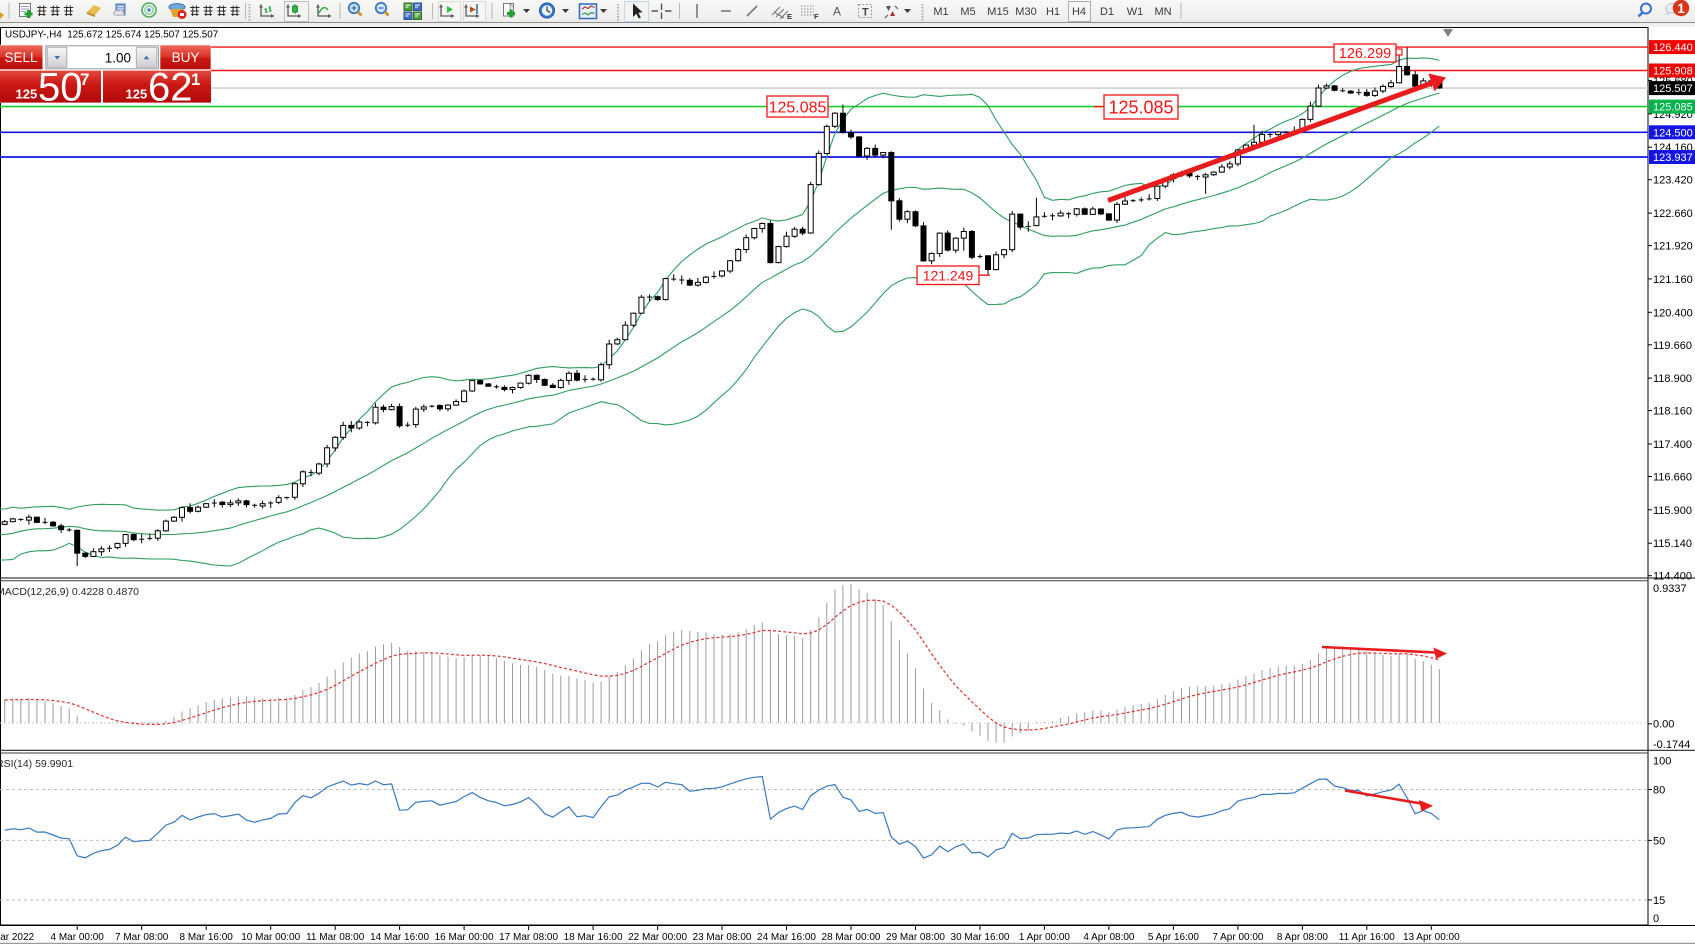 This screenshot has width=1695, height=944. Describe the element at coordinates (21, 57) in the screenshot. I see `svg-text: SELL` at that location.